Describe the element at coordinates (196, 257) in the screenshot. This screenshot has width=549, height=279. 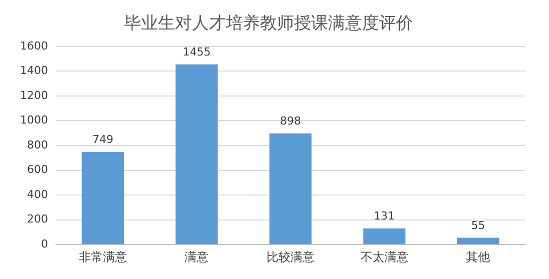
I see `x-tick-label: 满意` at that location.